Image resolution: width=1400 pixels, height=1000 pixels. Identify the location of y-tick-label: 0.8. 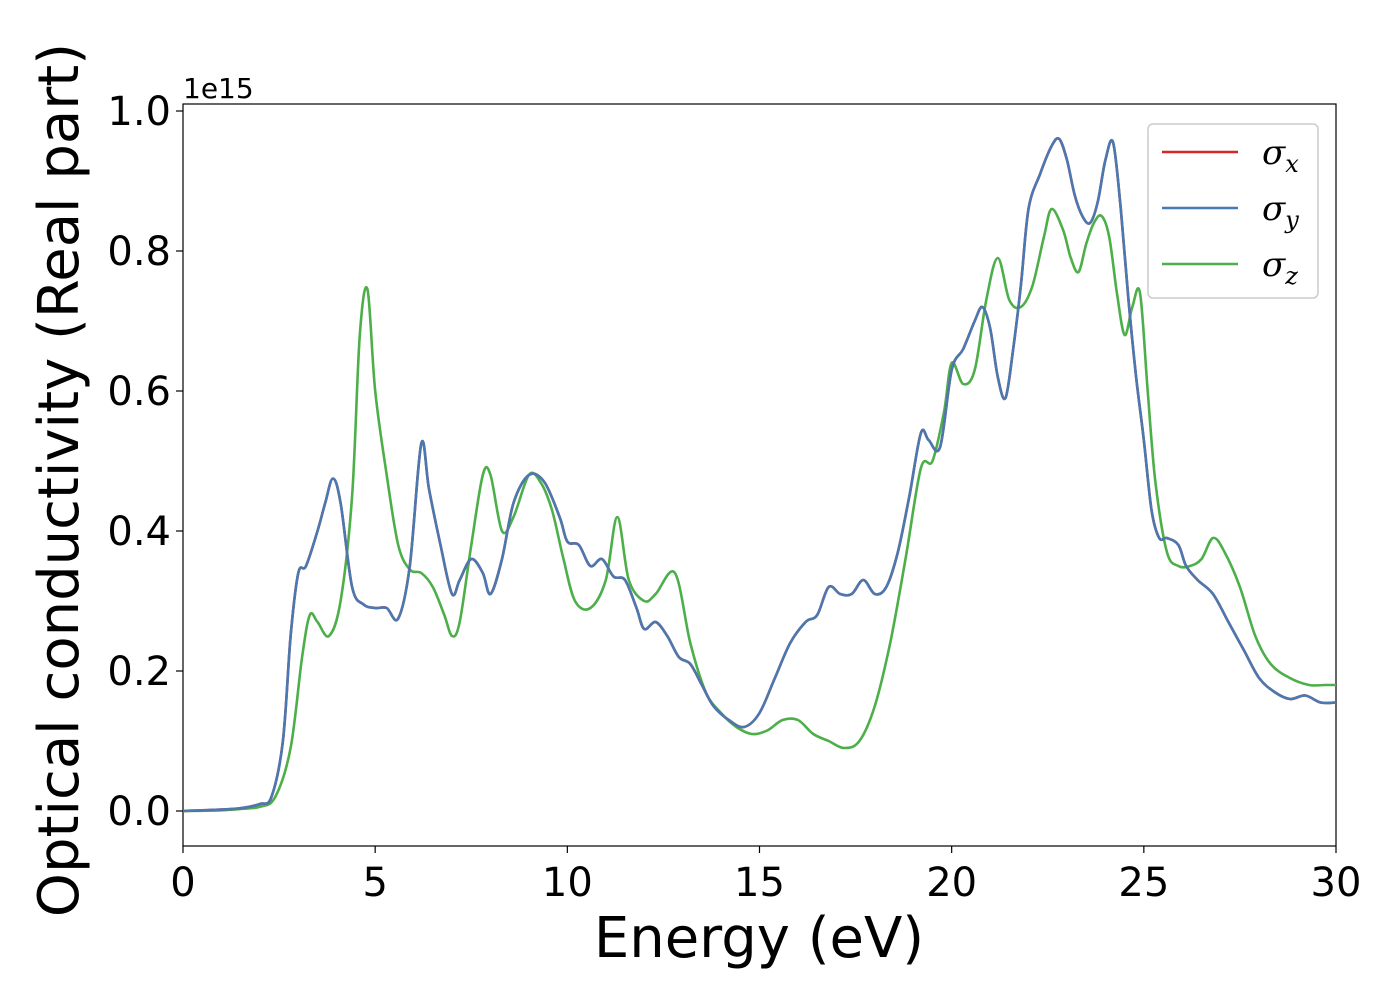
(139, 252).